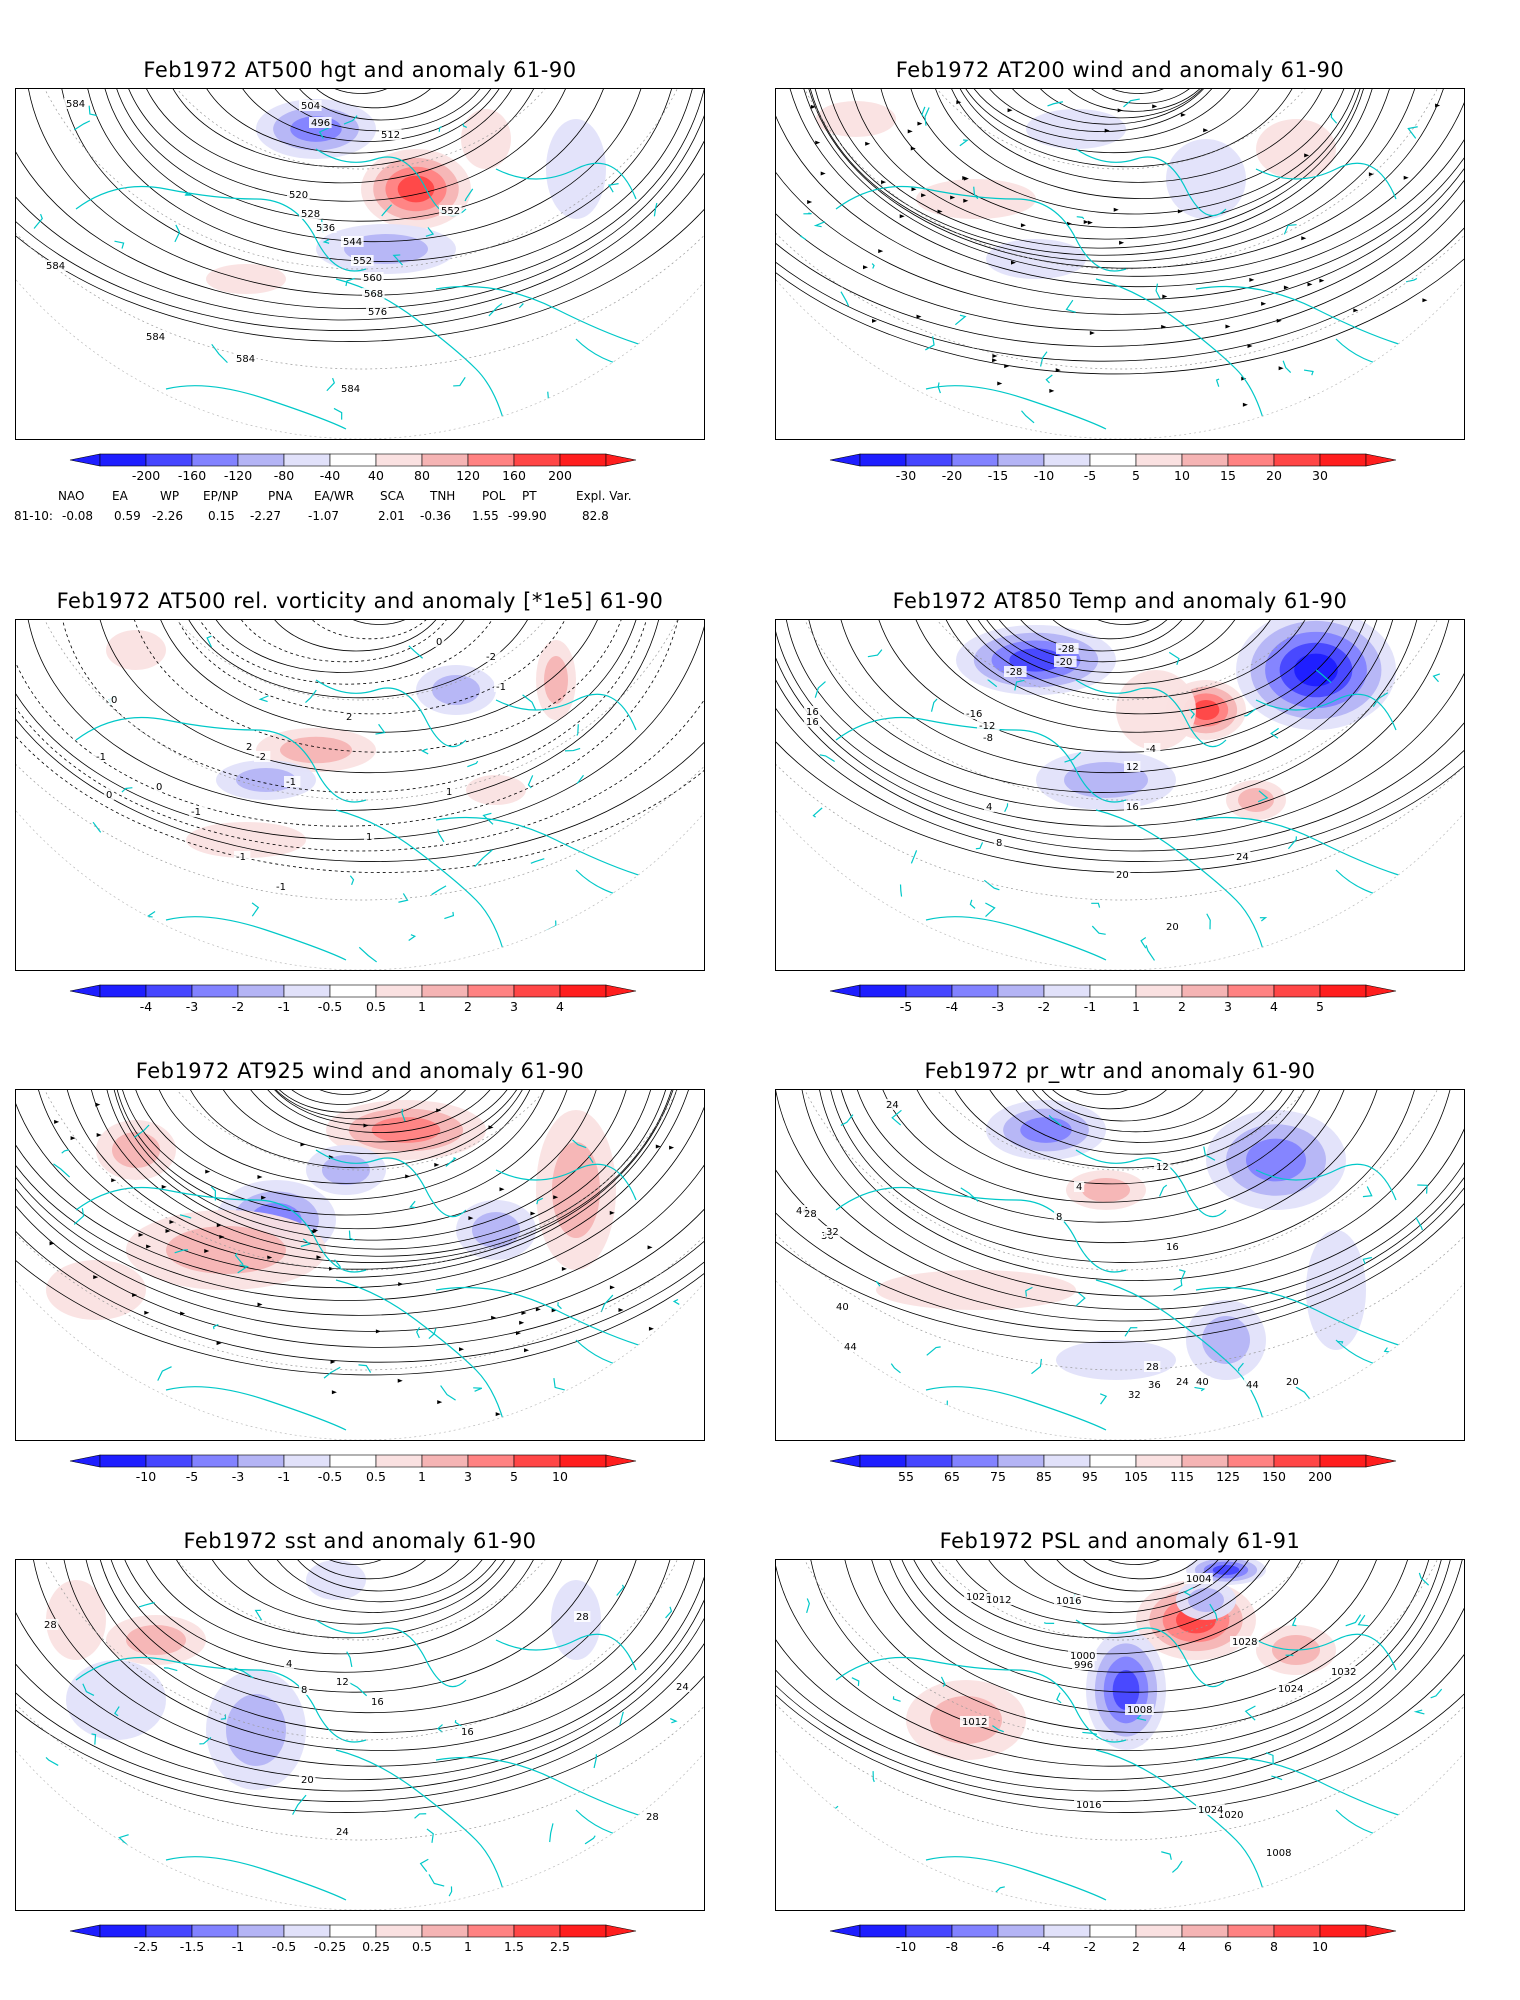 The image size is (1520, 2000). Describe the element at coordinates (1320, 1006) in the screenshot. I see `colorbar-tick-label: 5` at that location.